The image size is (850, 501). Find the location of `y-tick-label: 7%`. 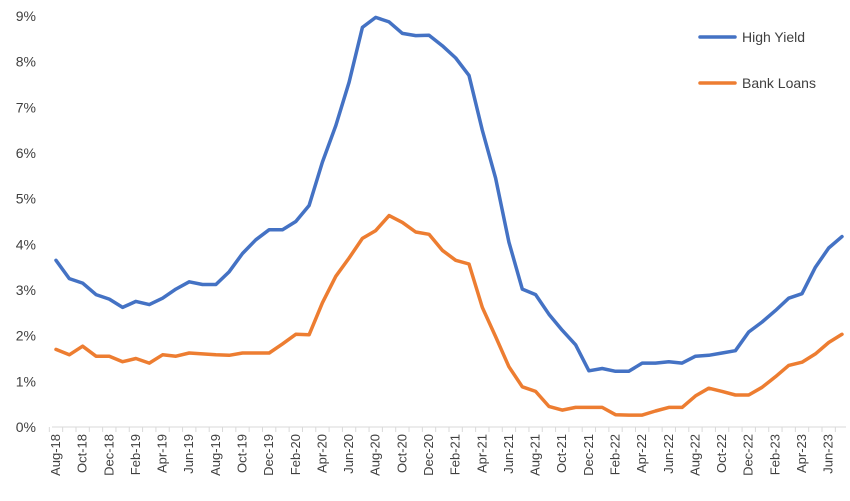

y-tick-label: 7% is located at coordinates (26, 107).